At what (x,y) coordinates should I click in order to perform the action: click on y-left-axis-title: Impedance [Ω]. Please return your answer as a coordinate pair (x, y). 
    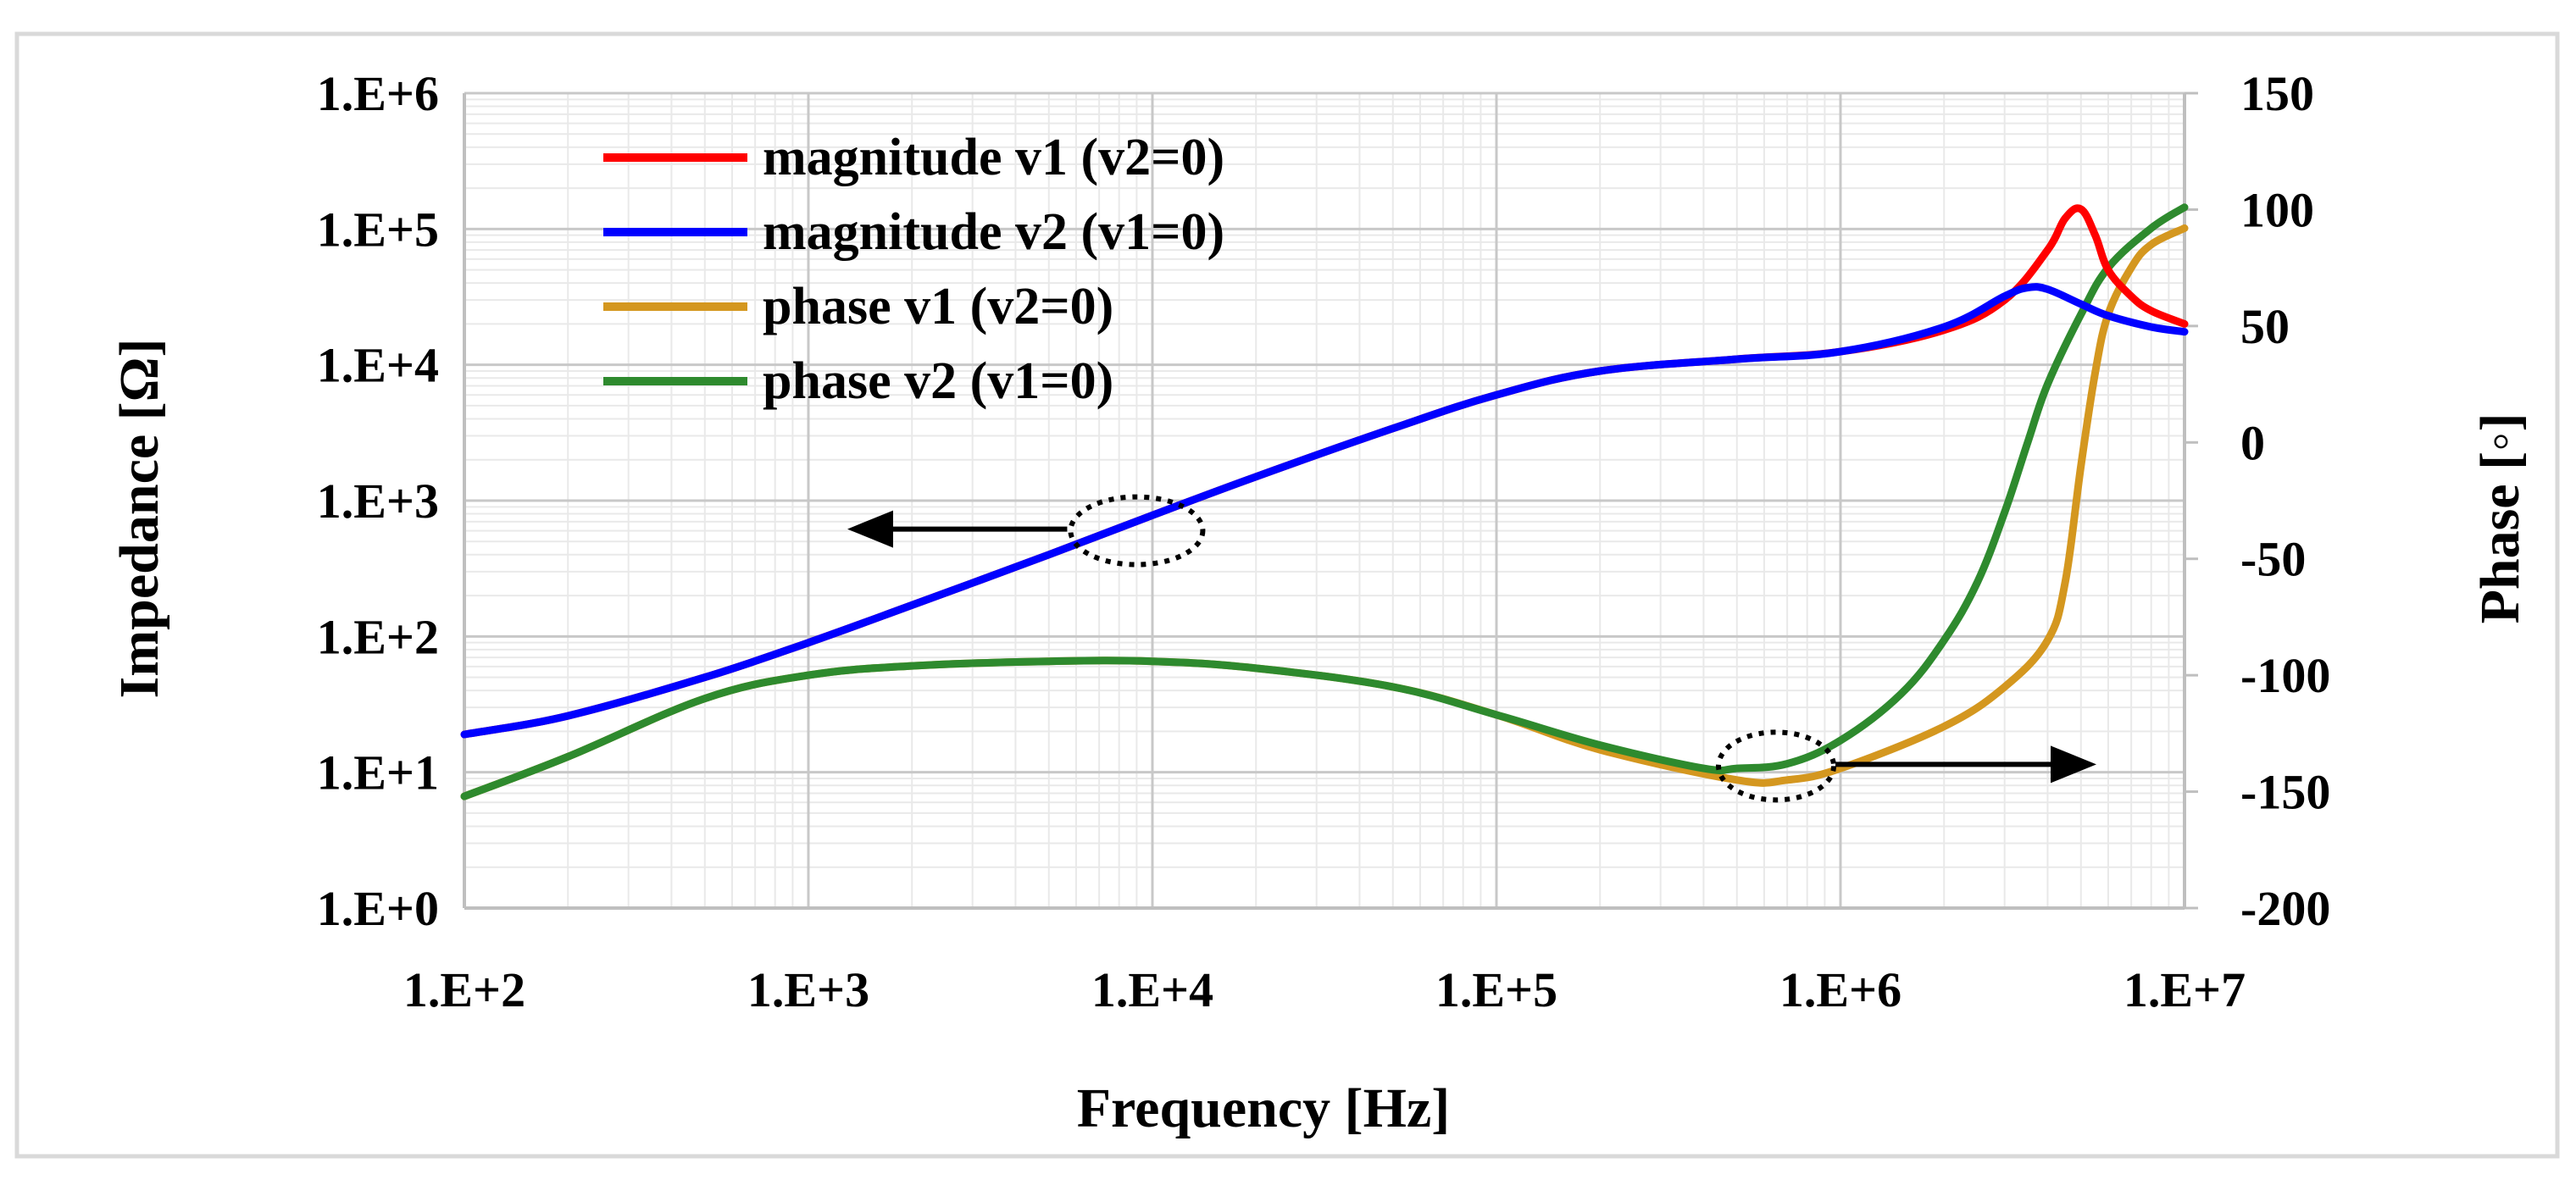
    Looking at the image, I should click on (139, 519).